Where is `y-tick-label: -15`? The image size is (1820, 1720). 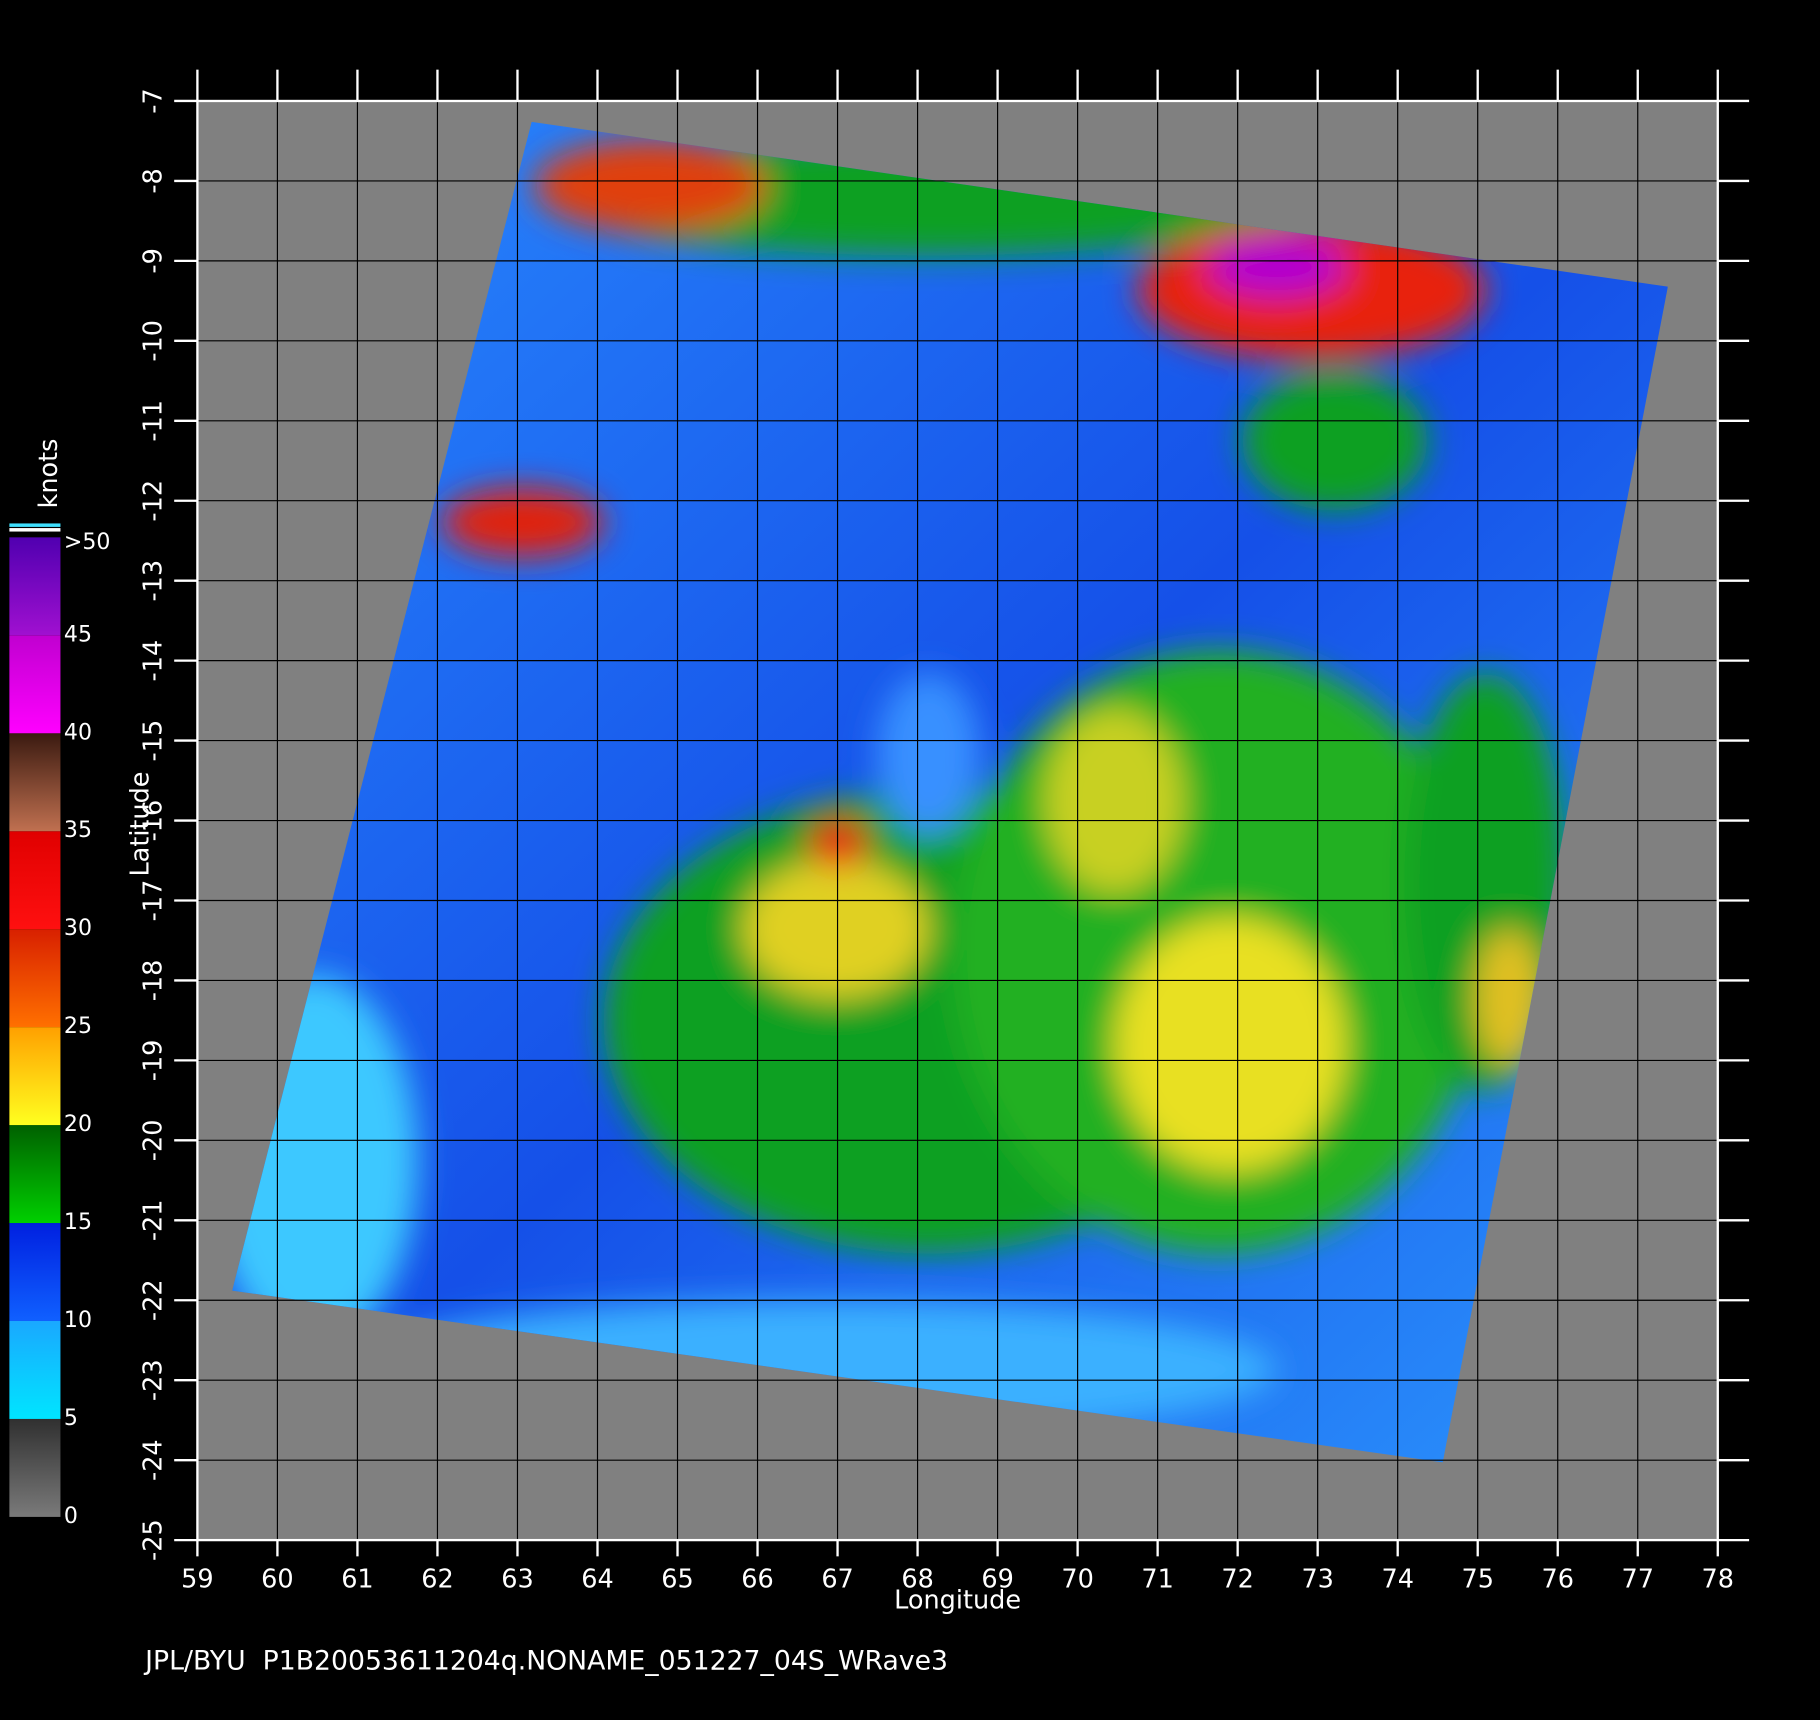 y-tick-label: -15 is located at coordinates (153, 741).